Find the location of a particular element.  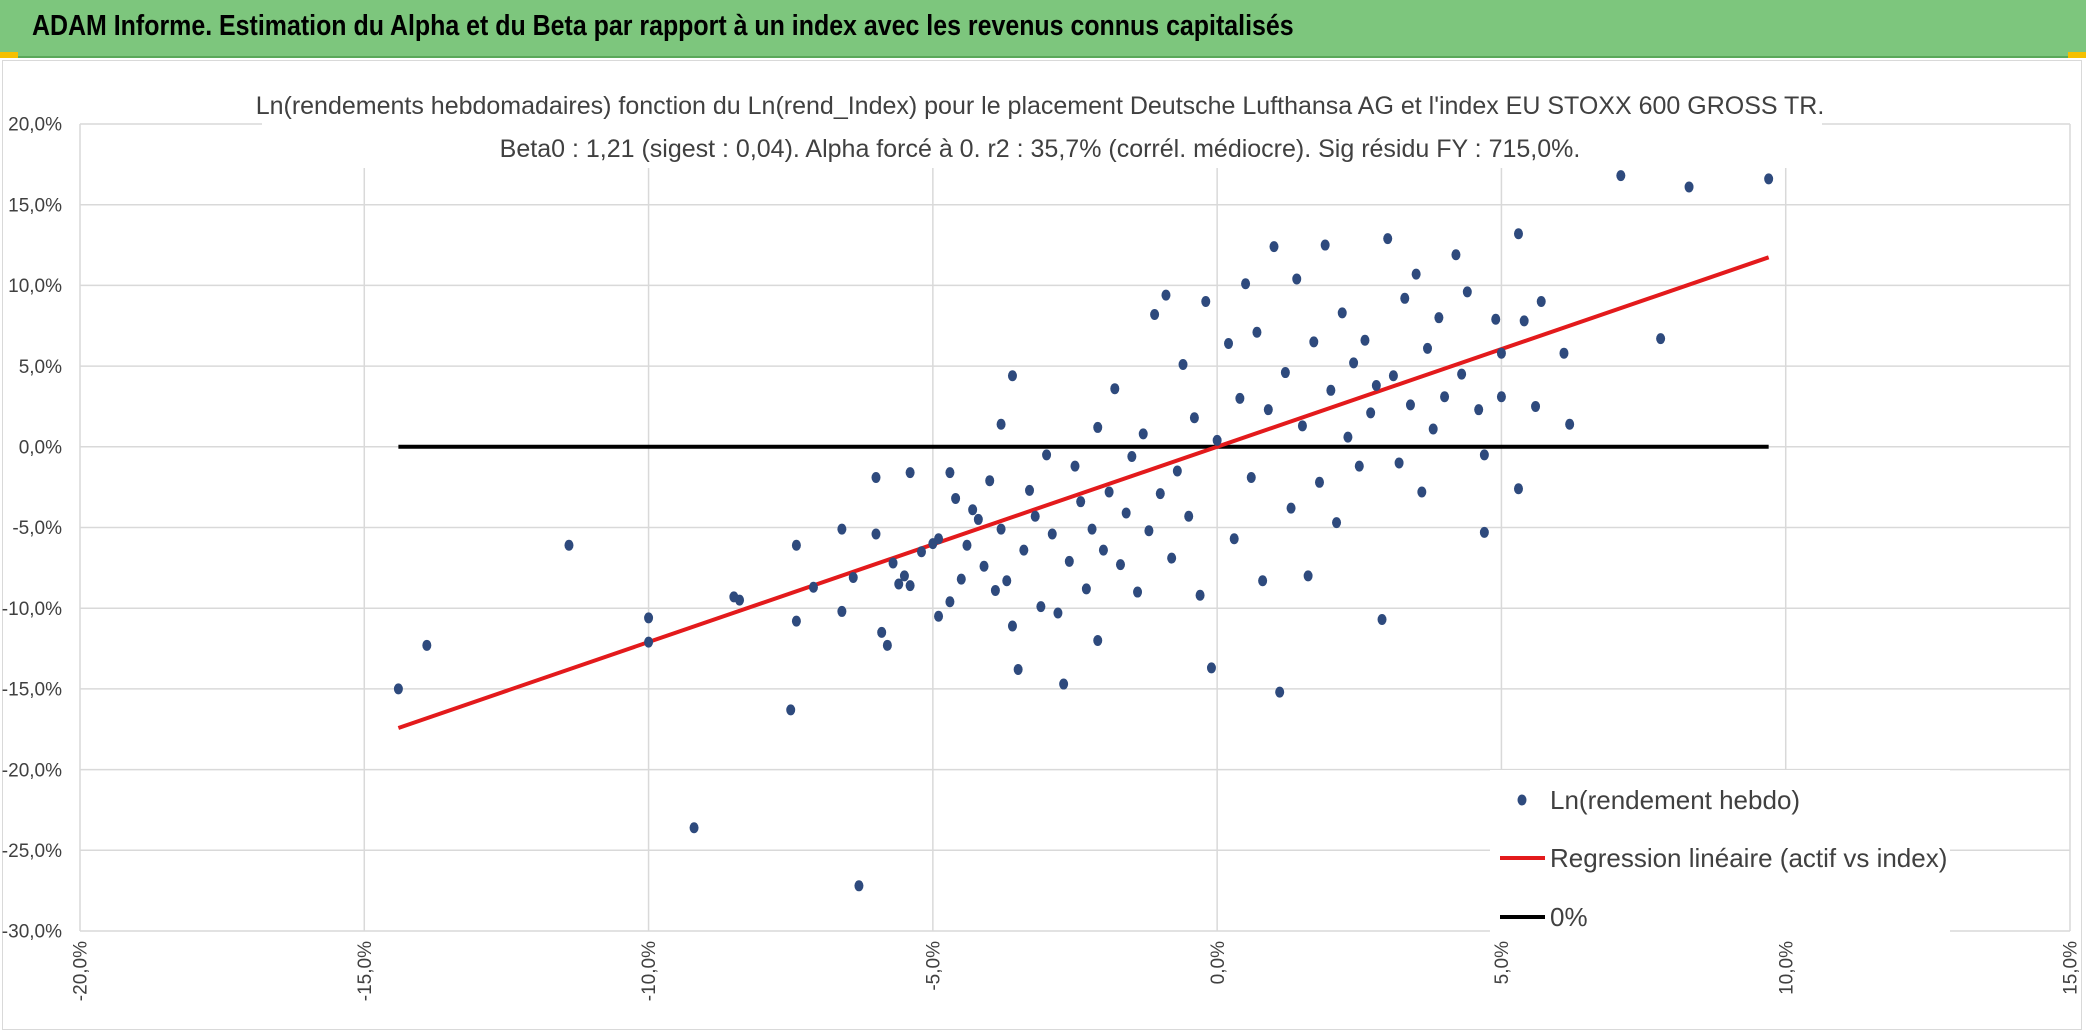

y-tick-label: -15,0% is located at coordinates (32, 690).